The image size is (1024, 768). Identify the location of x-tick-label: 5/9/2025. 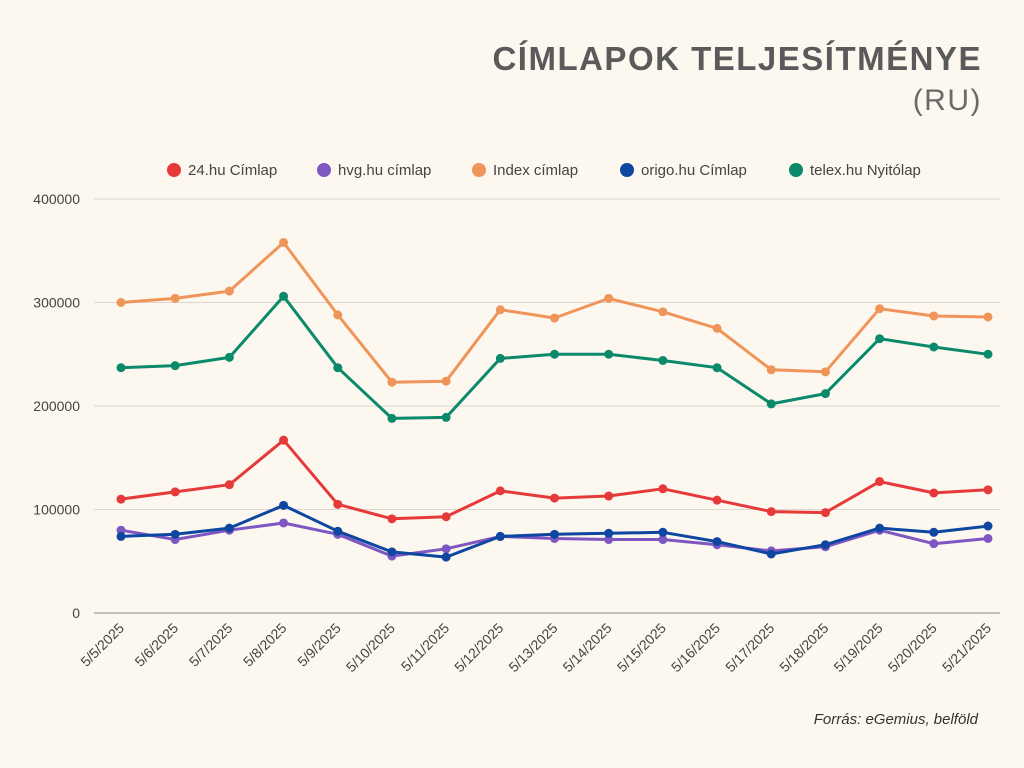
(319, 645).